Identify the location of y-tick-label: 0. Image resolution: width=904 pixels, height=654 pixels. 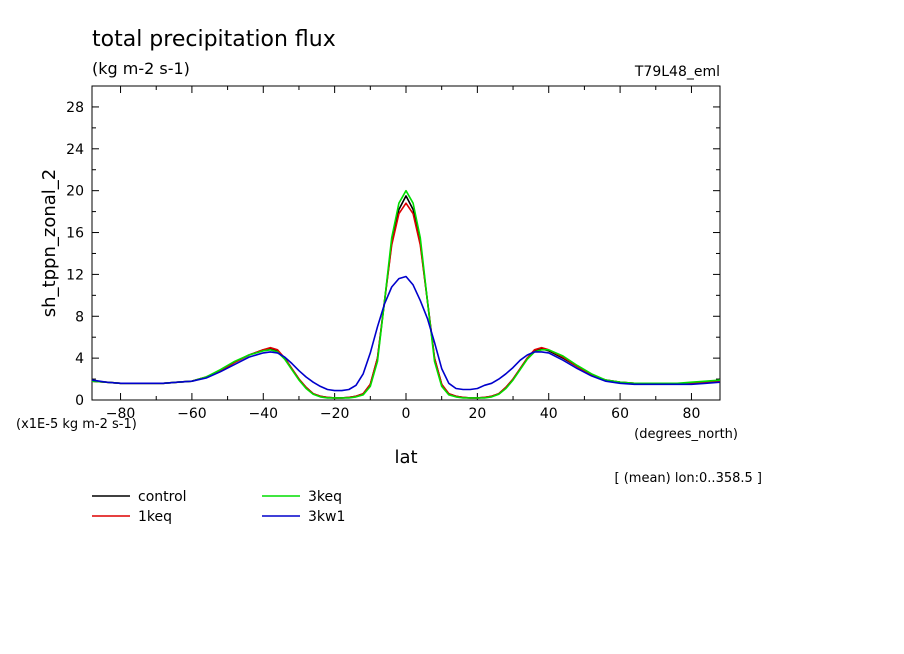
(79, 401).